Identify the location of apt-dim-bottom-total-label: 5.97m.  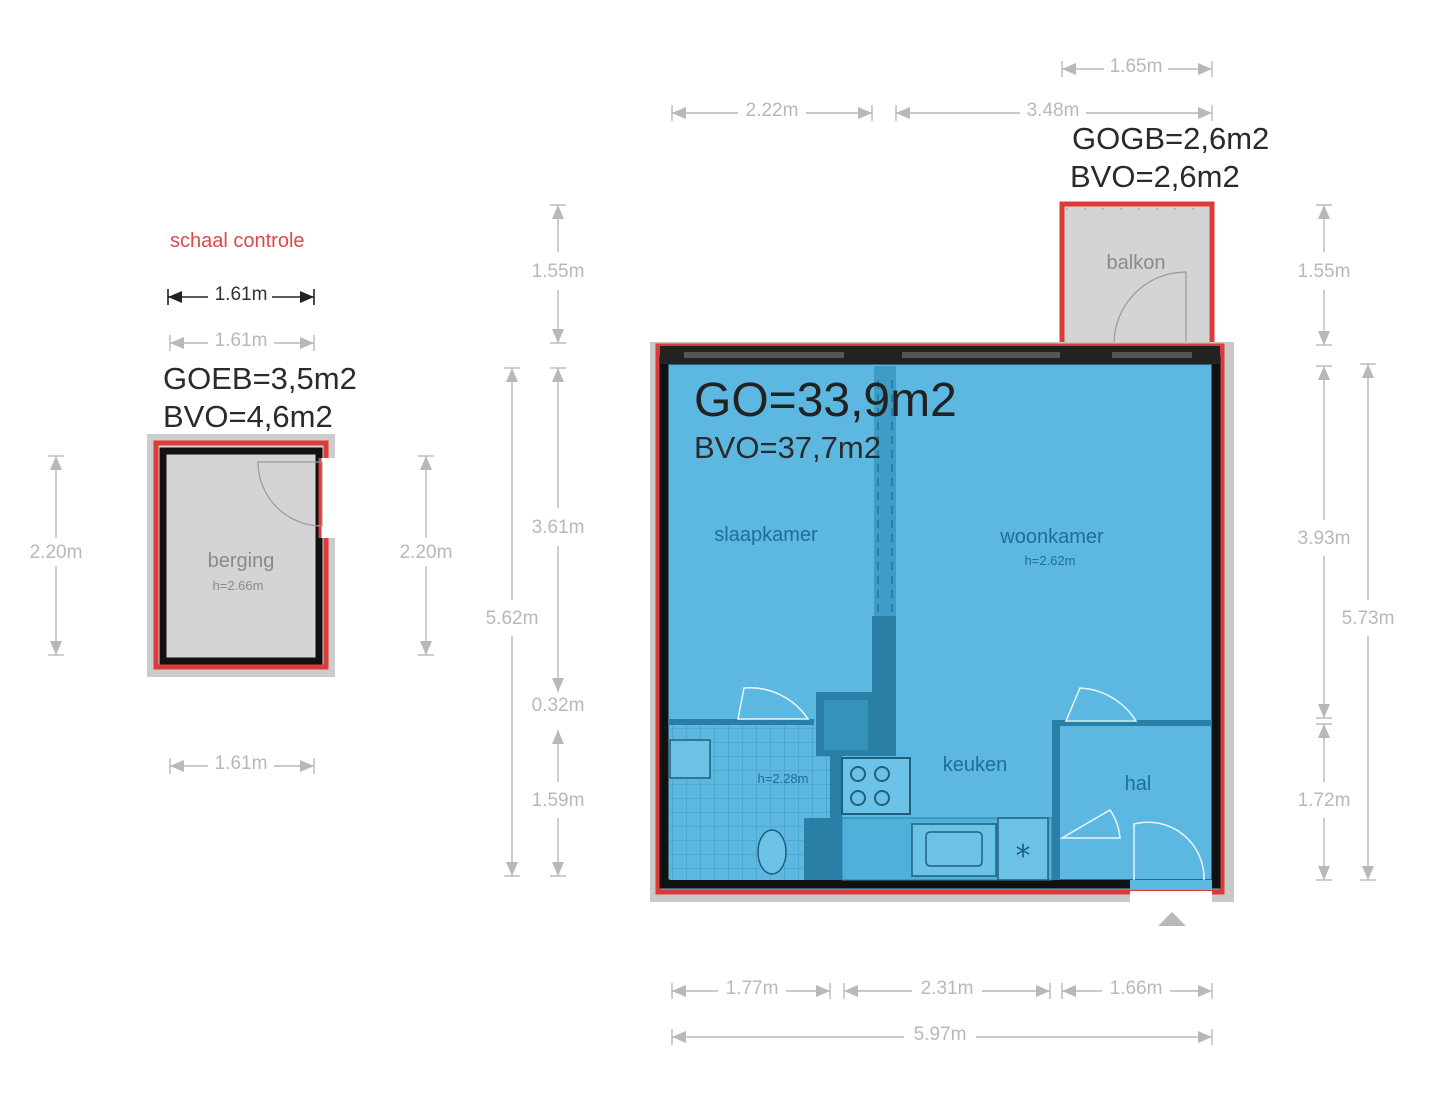
(940, 1034).